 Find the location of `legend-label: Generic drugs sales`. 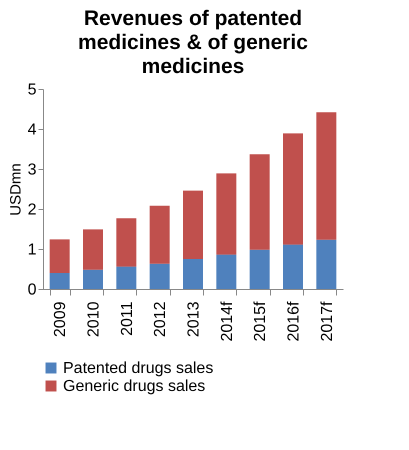

legend-label: Generic drugs sales is located at coordinates (134, 386).